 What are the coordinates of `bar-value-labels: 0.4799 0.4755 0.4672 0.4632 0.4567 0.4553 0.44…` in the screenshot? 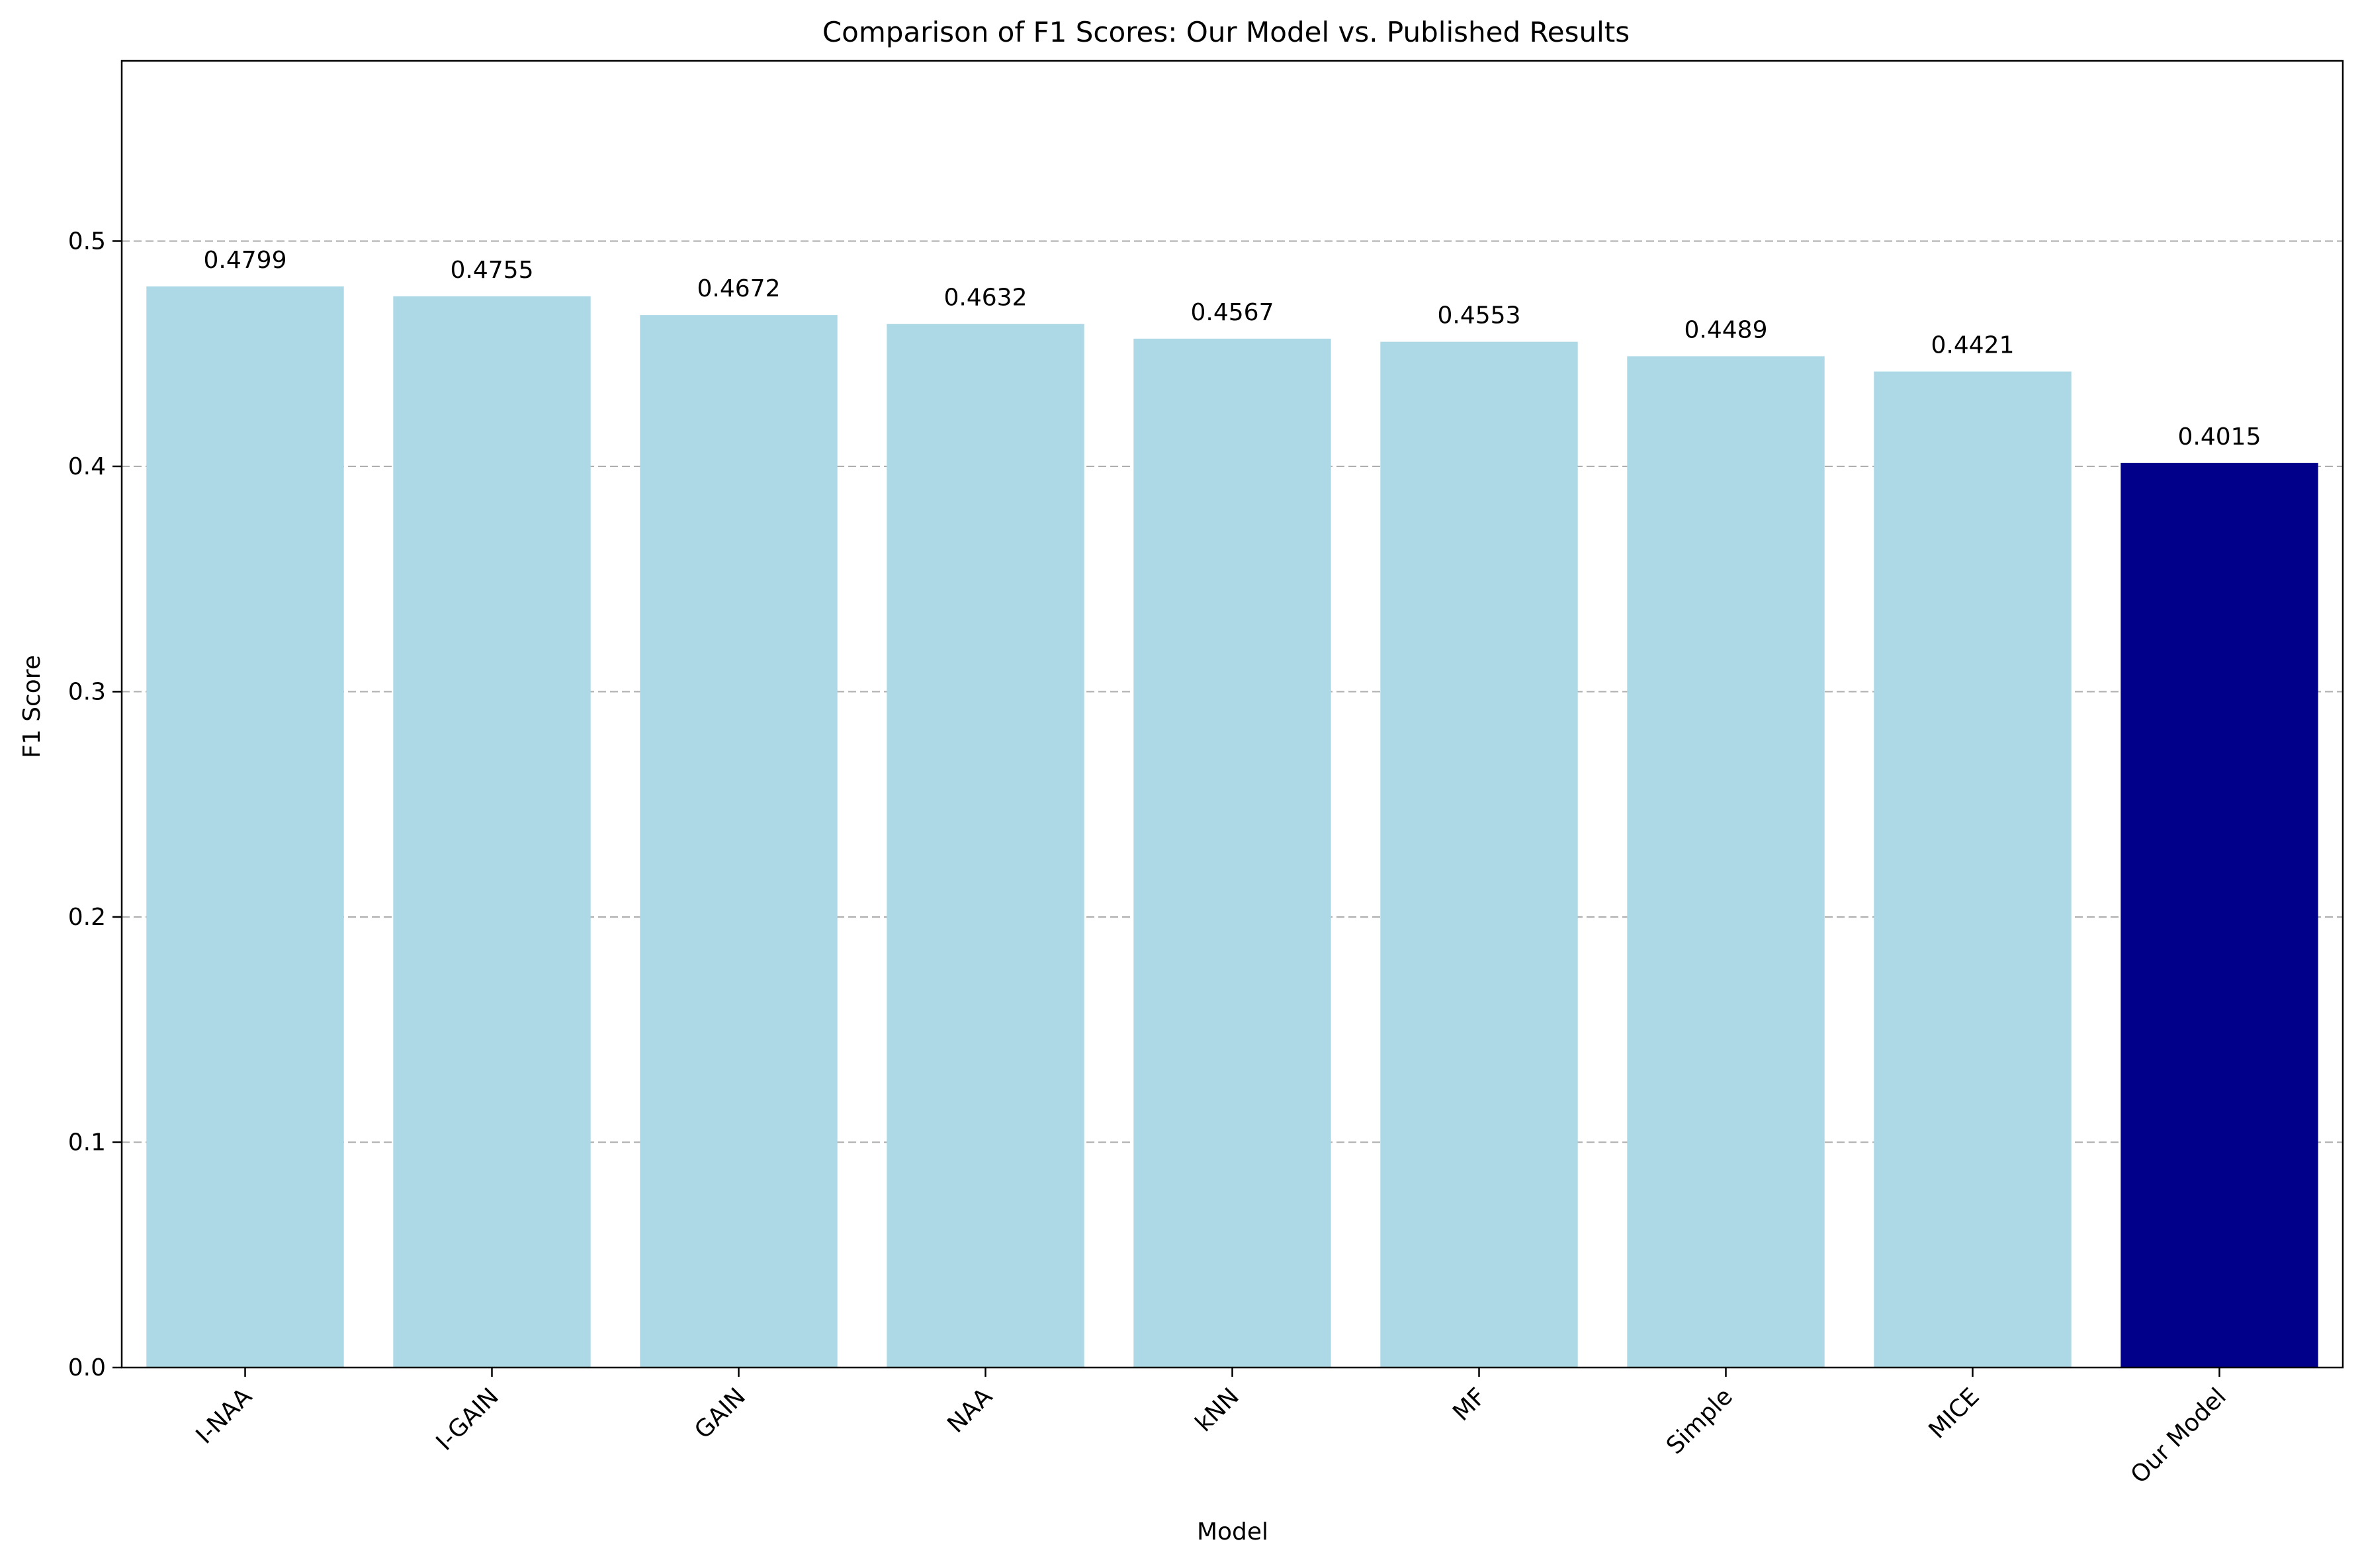 It's located at (1232, 349).